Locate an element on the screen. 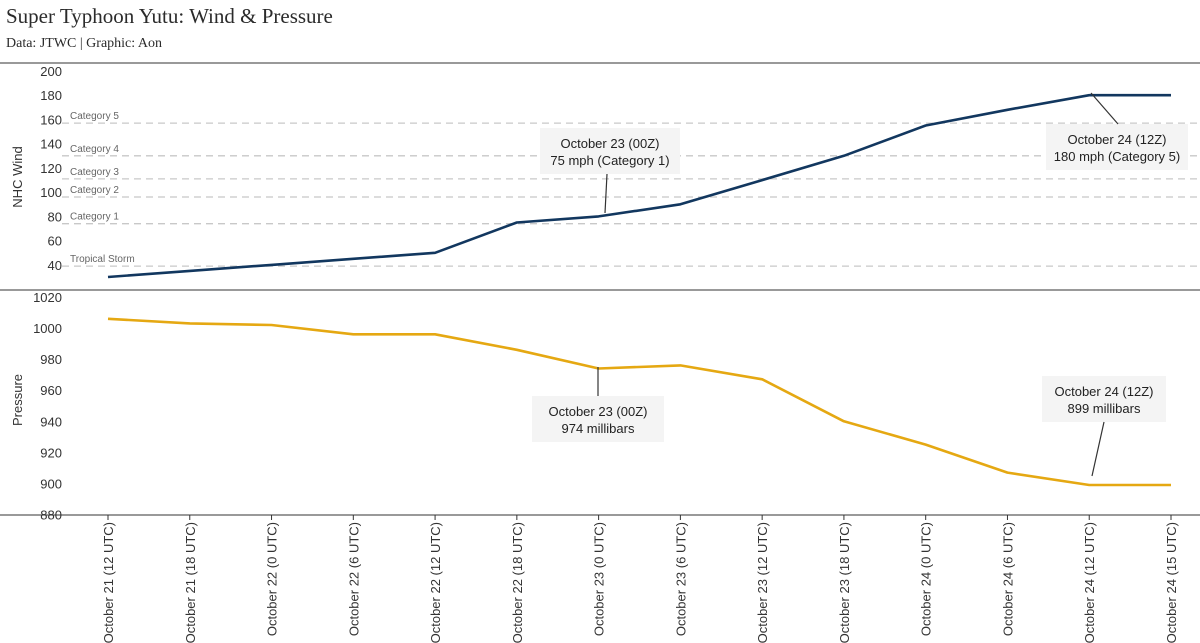 The image size is (1200, 643). wind-y-tick-label: 80 is located at coordinates (55, 216).